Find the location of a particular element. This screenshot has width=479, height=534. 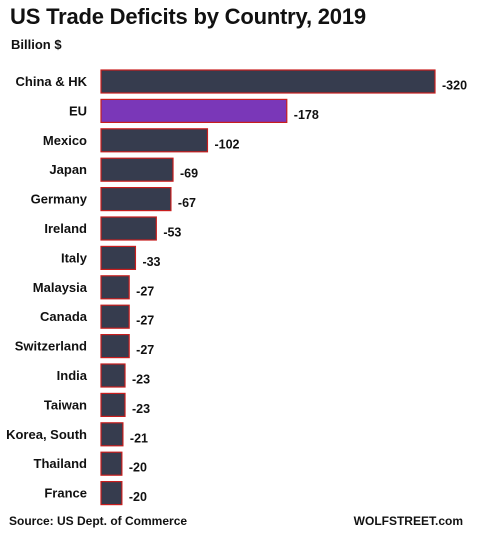

source-note: Source: US Dept. of Commerce is located at coordinates (98, 521).